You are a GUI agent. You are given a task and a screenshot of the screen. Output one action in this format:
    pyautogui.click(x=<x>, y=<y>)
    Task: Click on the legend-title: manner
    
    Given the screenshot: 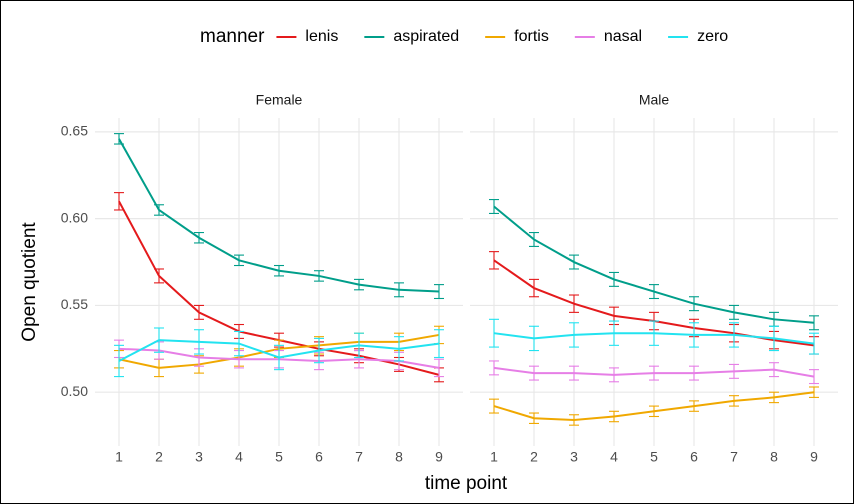 What is the action you would take?
    pyautogui.click(x=232, y=36)
    